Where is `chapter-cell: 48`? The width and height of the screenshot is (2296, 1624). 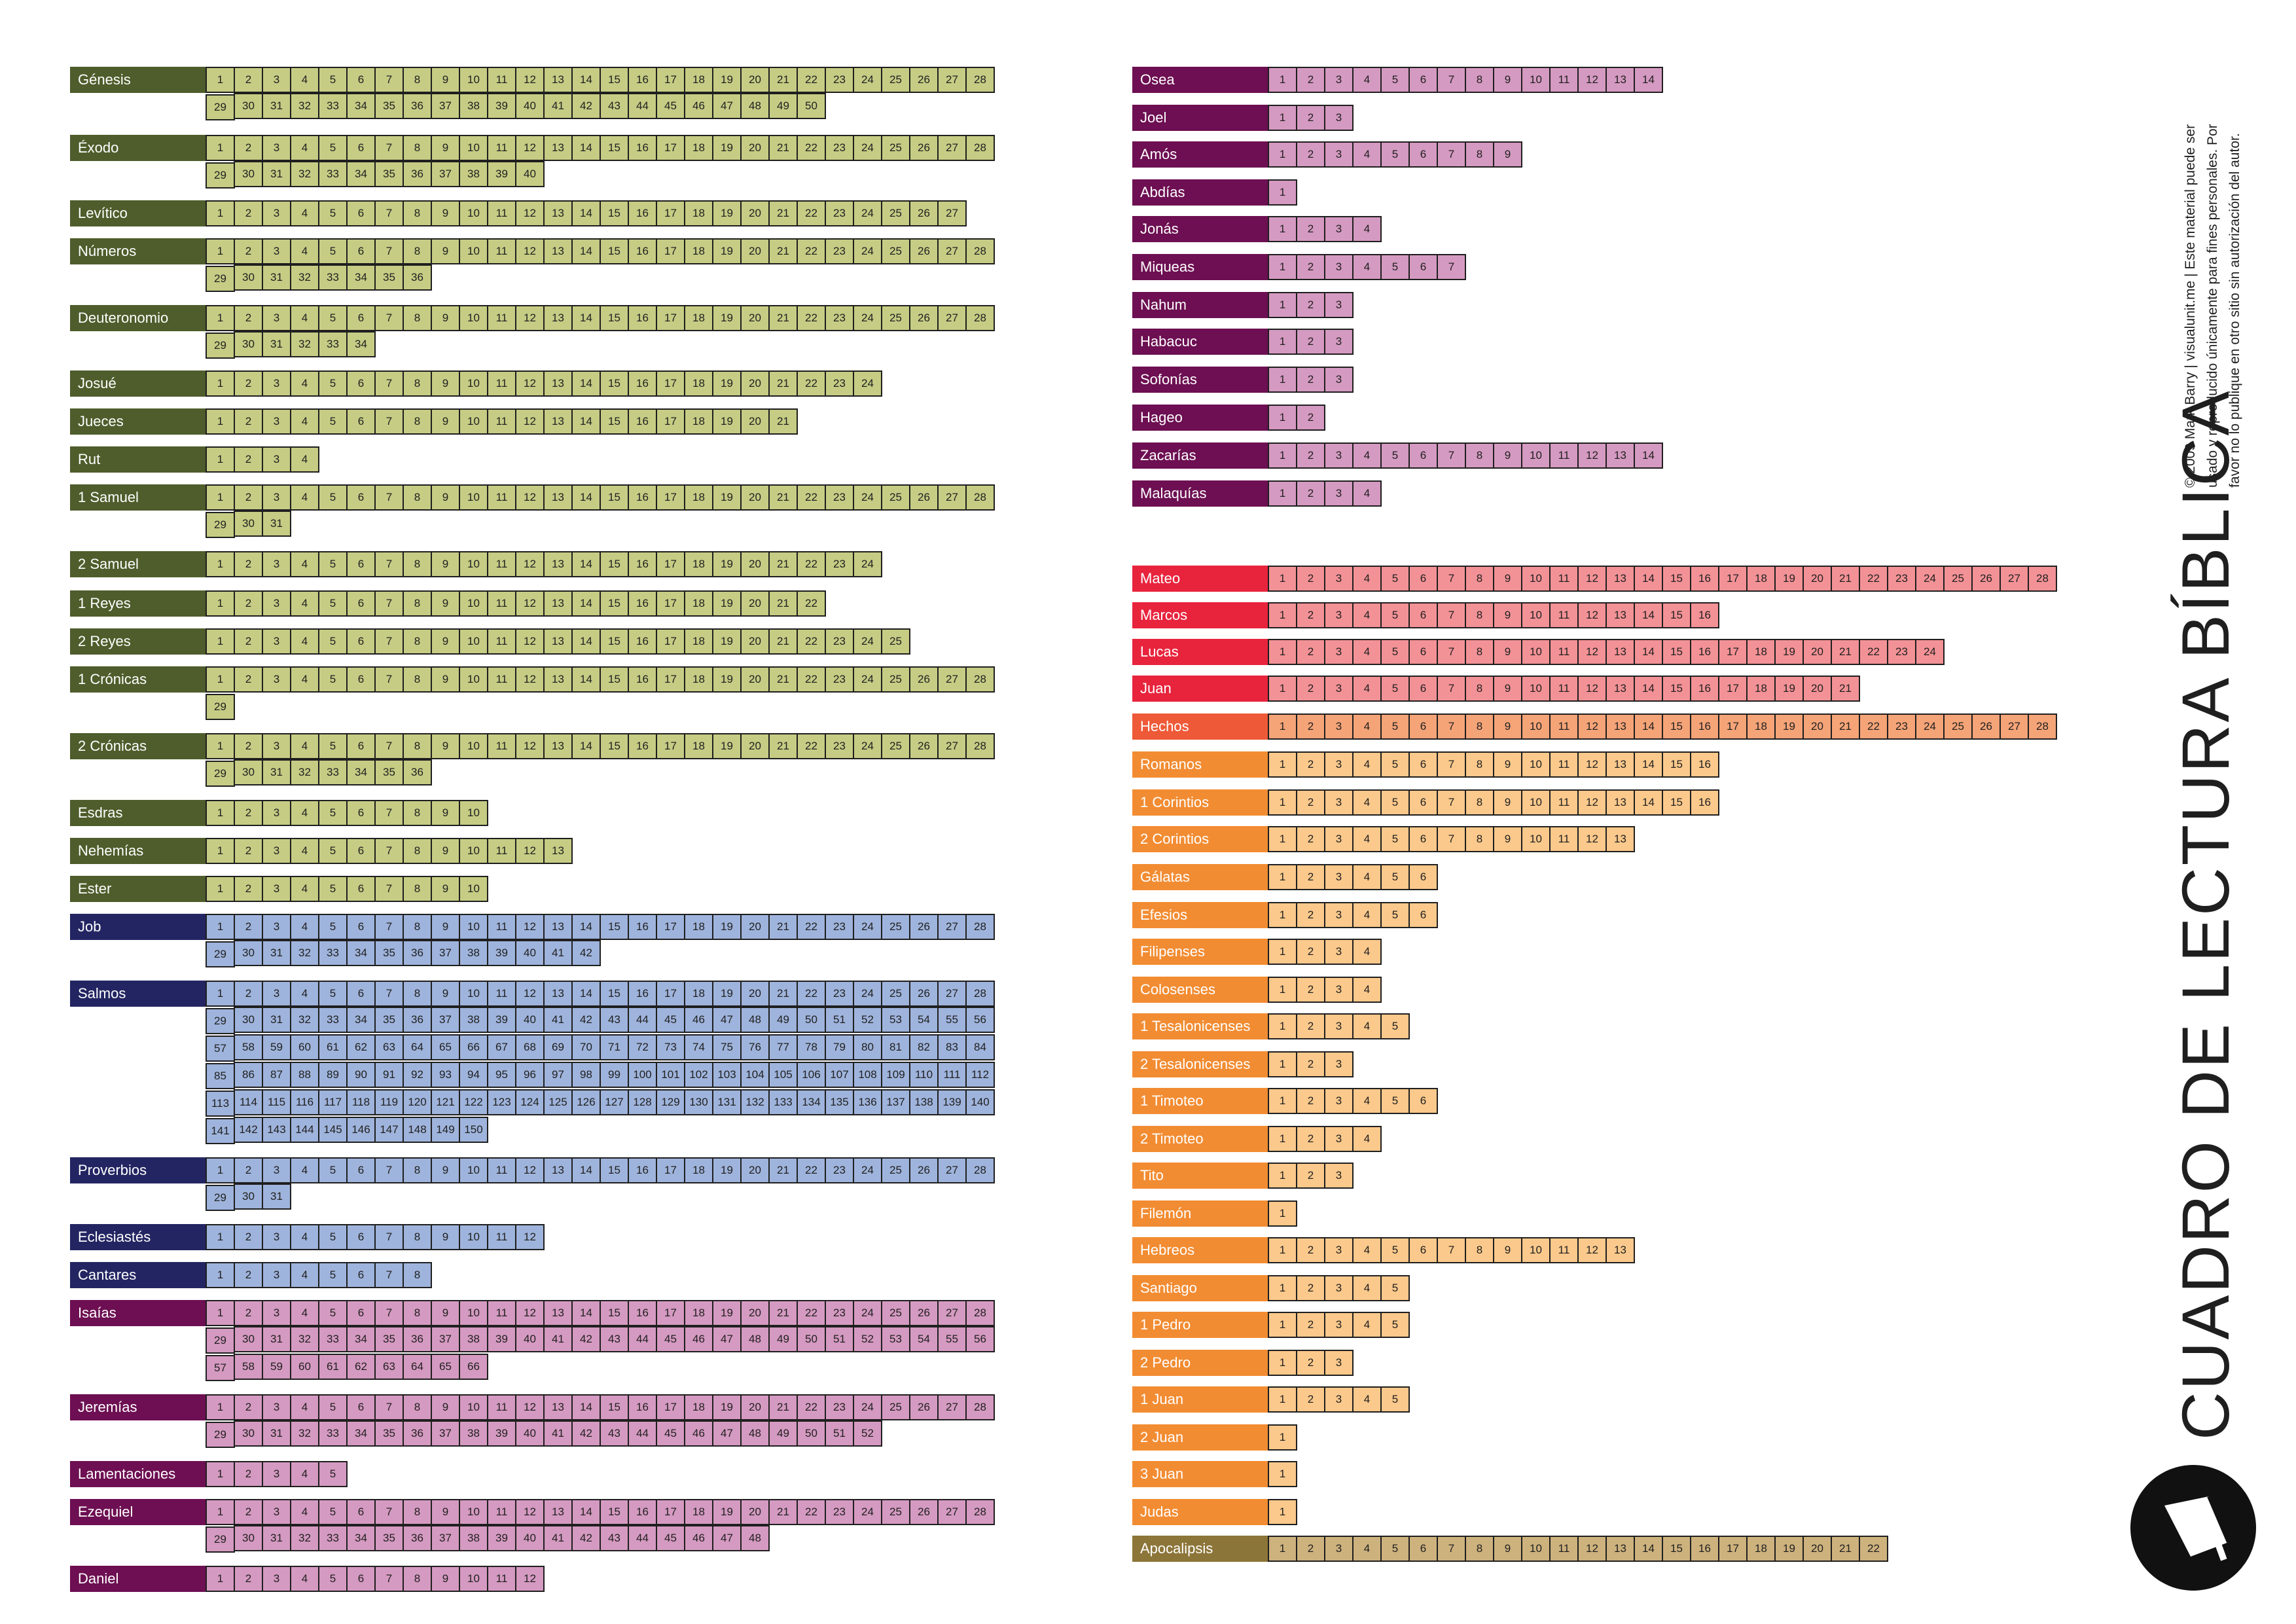
chapter-cell: 48 is located at coordinates (755, 1339).